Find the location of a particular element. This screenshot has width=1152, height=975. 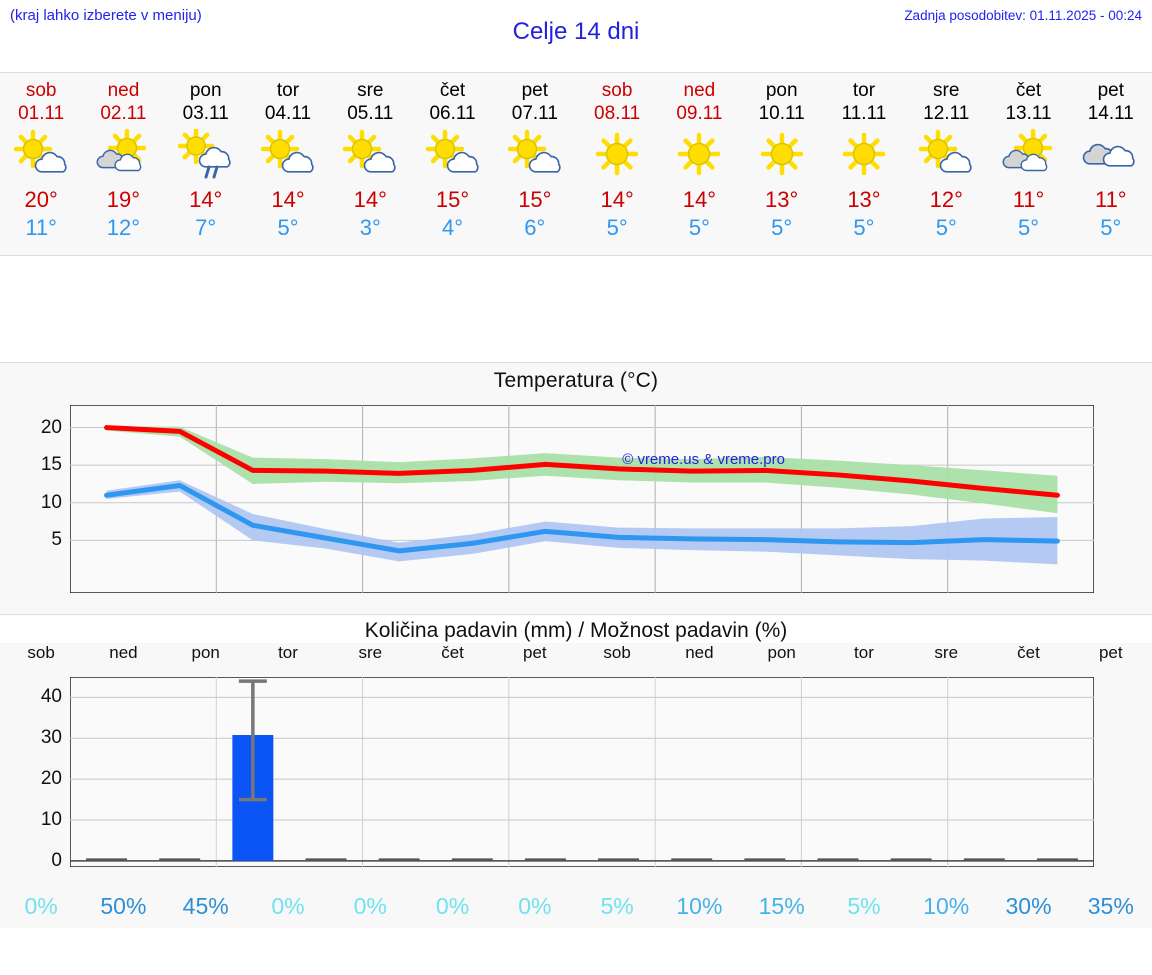

day-temp-max: 15° is located at coordinates (535, 199).